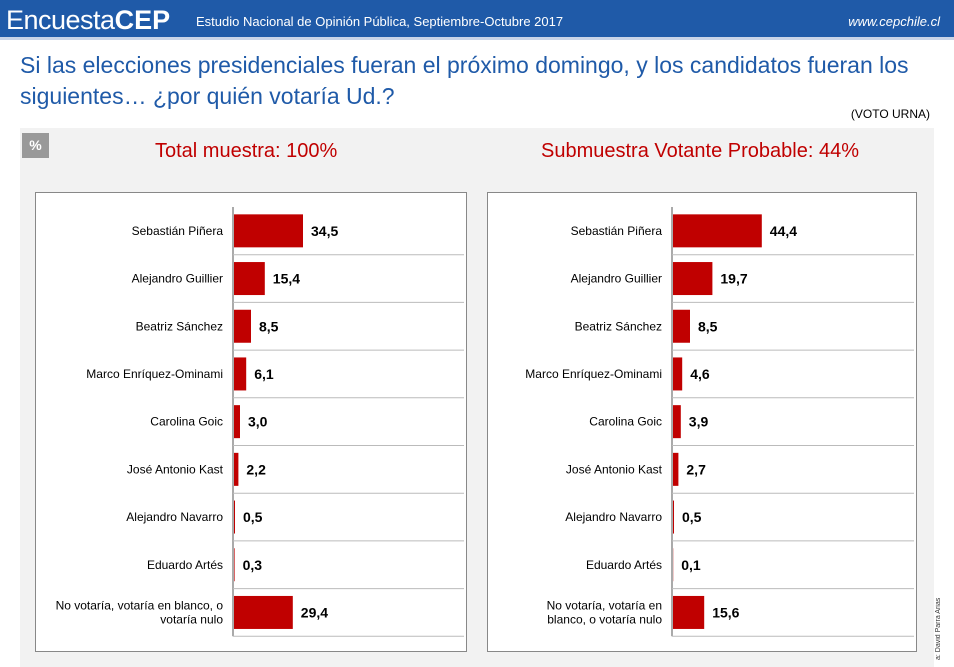 This screenshot has height=667, width=954. I want to click on brand-bold-text: CEP, so click(142, 20).